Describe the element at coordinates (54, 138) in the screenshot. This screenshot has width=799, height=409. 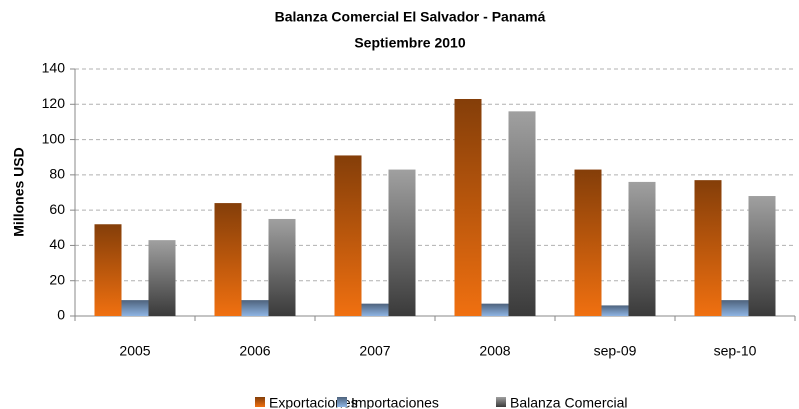
I see `y-tick-label: 100` at that location.